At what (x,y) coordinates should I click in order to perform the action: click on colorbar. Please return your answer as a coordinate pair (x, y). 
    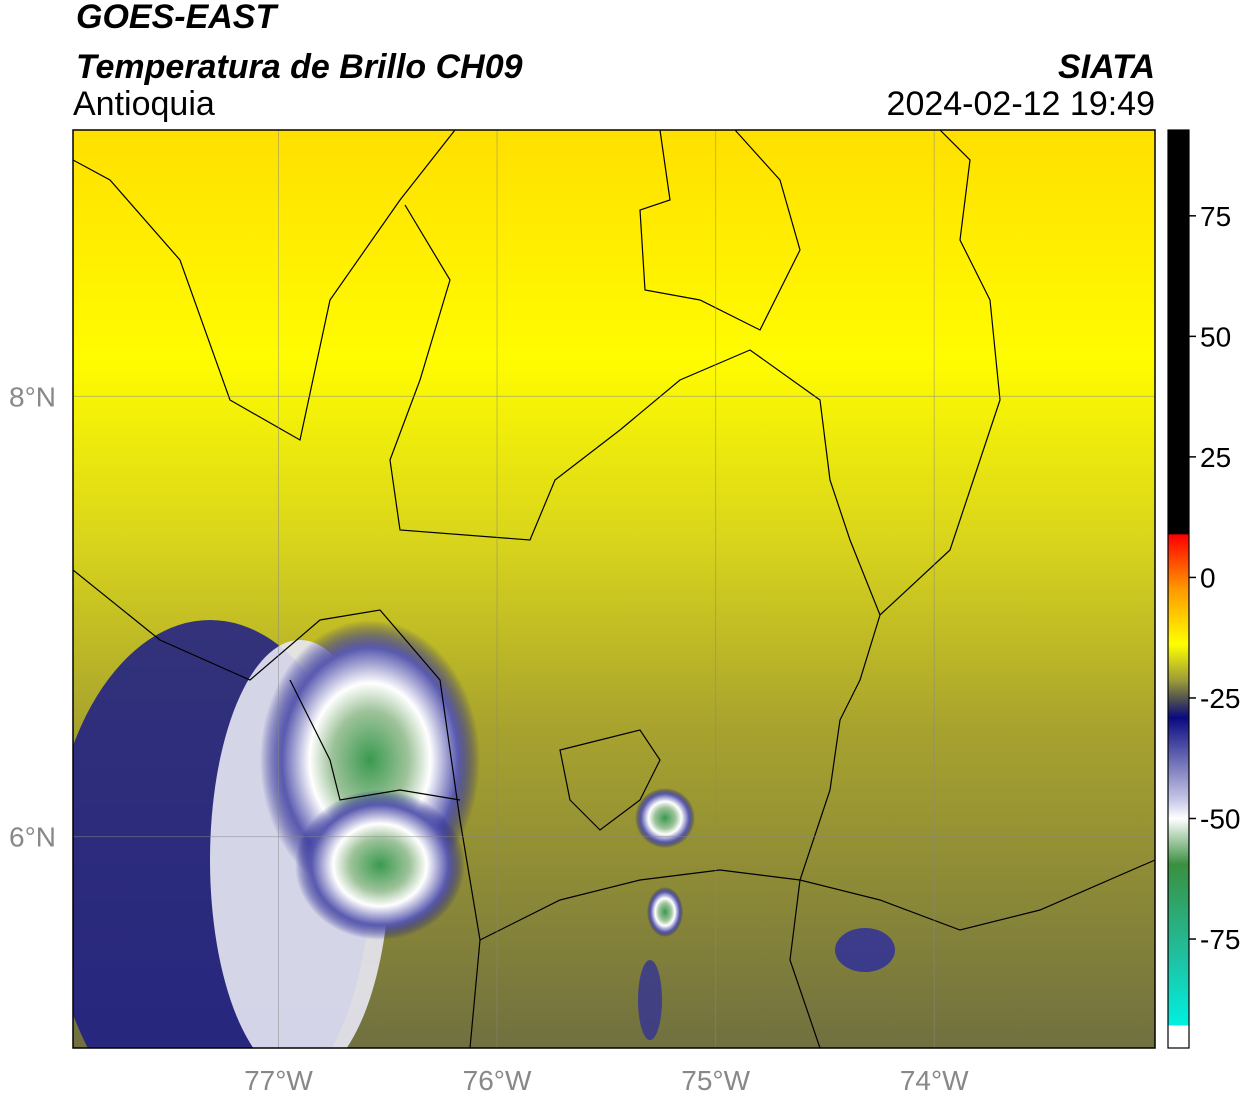
    Looking at the image, I should click on (1178, 589).